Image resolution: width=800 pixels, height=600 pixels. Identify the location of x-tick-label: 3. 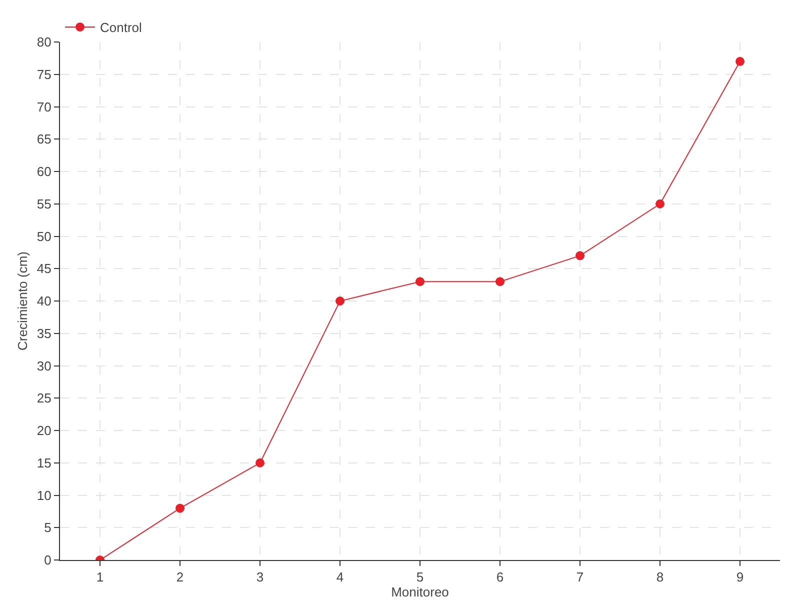
(260, 577).